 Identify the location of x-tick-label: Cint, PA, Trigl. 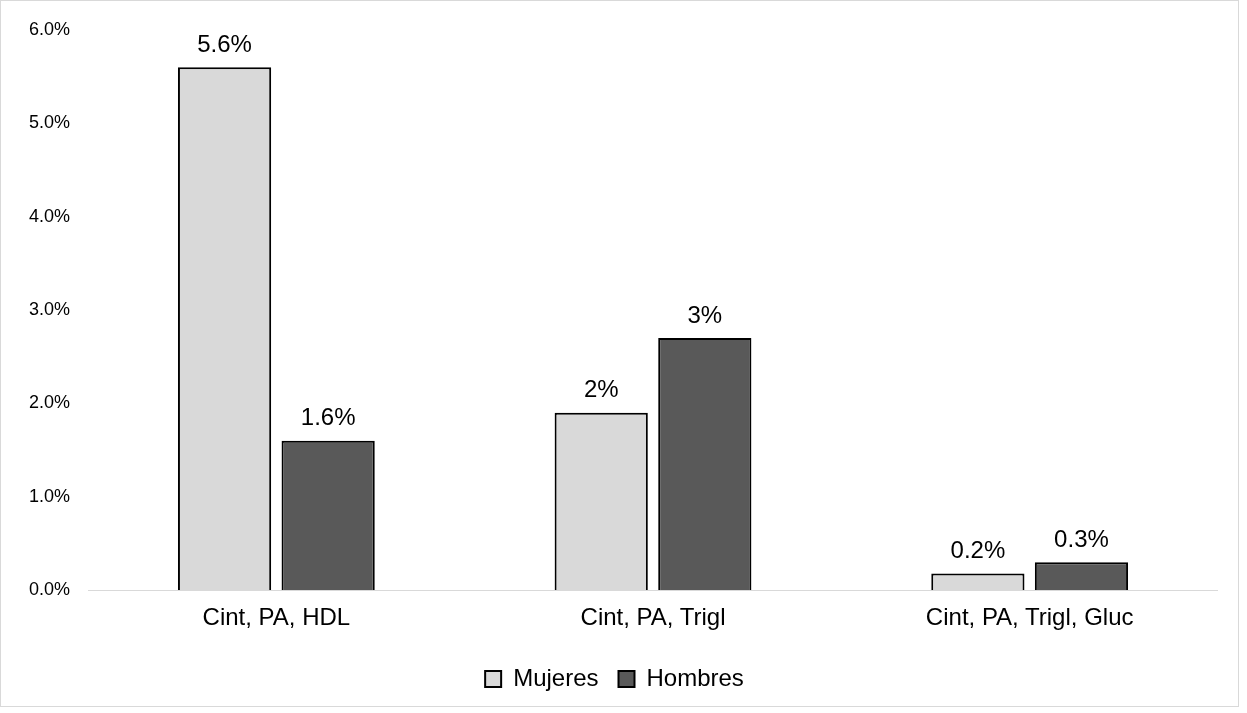
(653, 617).